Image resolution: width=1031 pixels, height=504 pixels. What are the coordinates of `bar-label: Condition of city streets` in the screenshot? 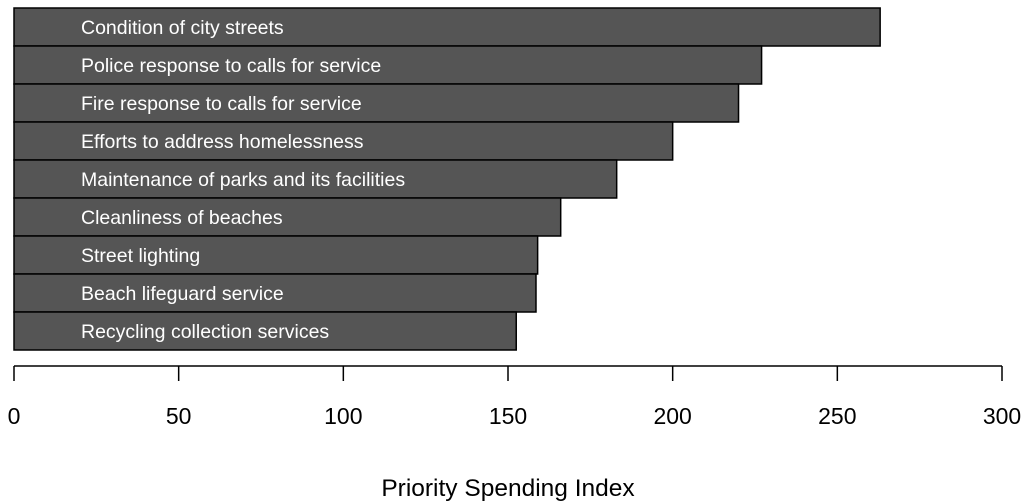 It's located at (182, 28).